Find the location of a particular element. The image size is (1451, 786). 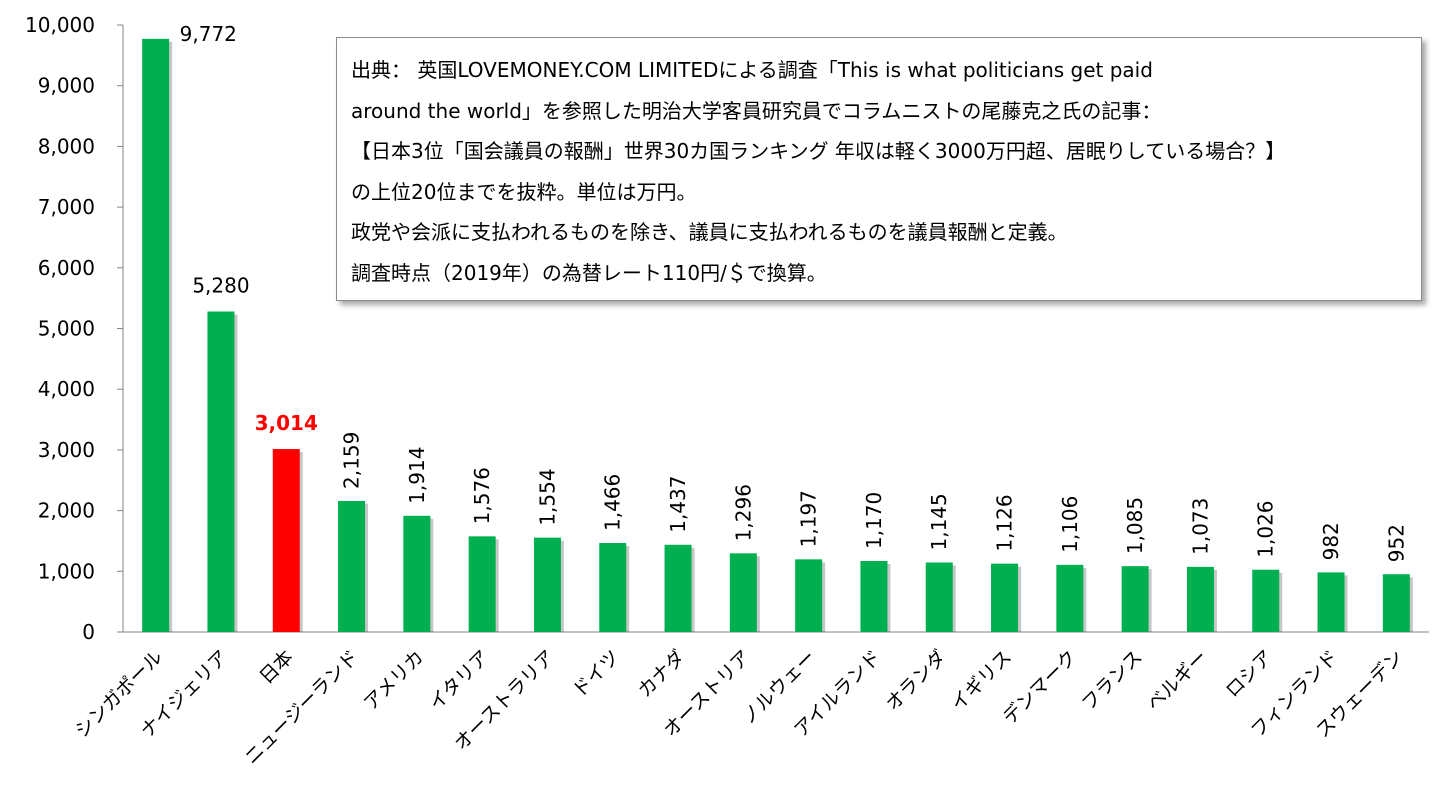

y-tick-label: 3,000 is located at coordinates (66, 450).